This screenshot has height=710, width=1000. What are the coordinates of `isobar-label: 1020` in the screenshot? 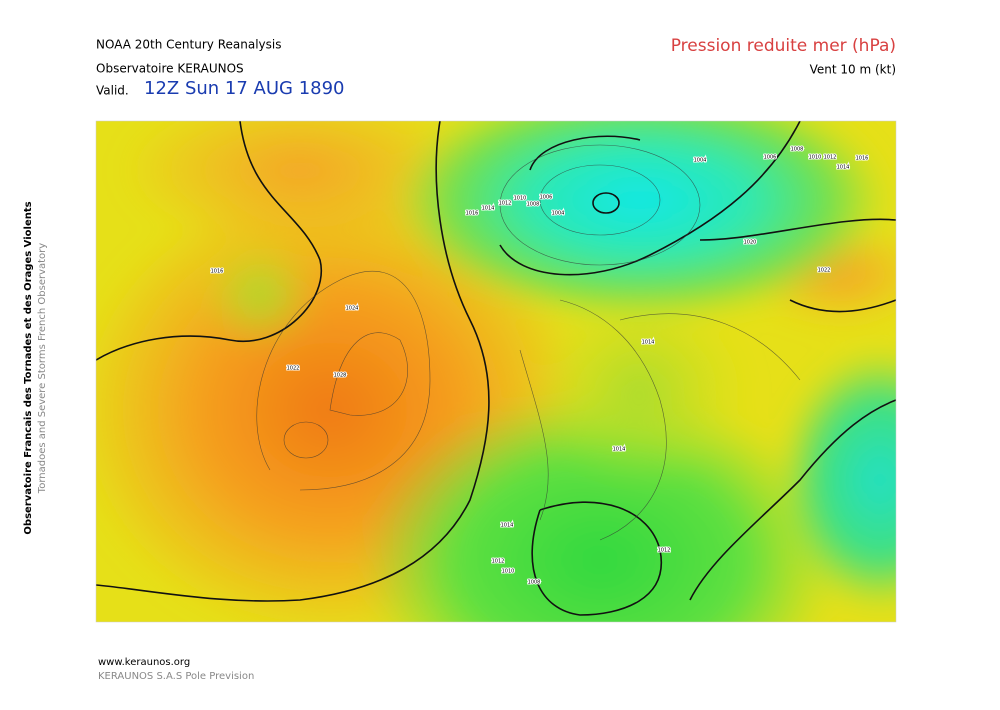 It's located at (750, 243).